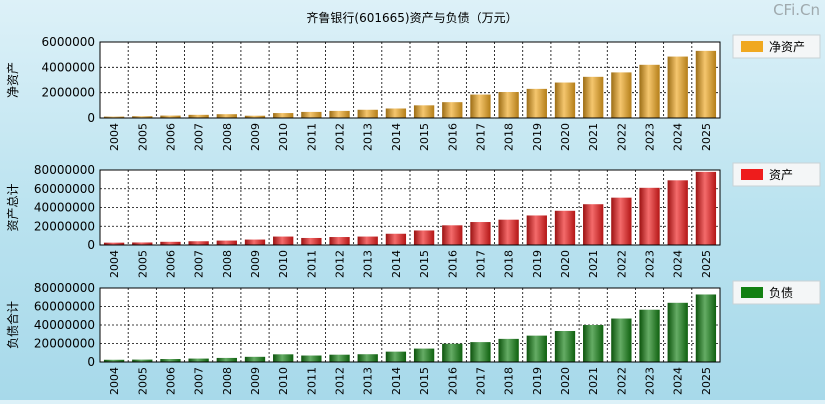 This screenshot has width=825, height=404. What do you see at coordinates (255, 359) in the screenshot?
I see `bar-2009` at bounding box center [255, 359].